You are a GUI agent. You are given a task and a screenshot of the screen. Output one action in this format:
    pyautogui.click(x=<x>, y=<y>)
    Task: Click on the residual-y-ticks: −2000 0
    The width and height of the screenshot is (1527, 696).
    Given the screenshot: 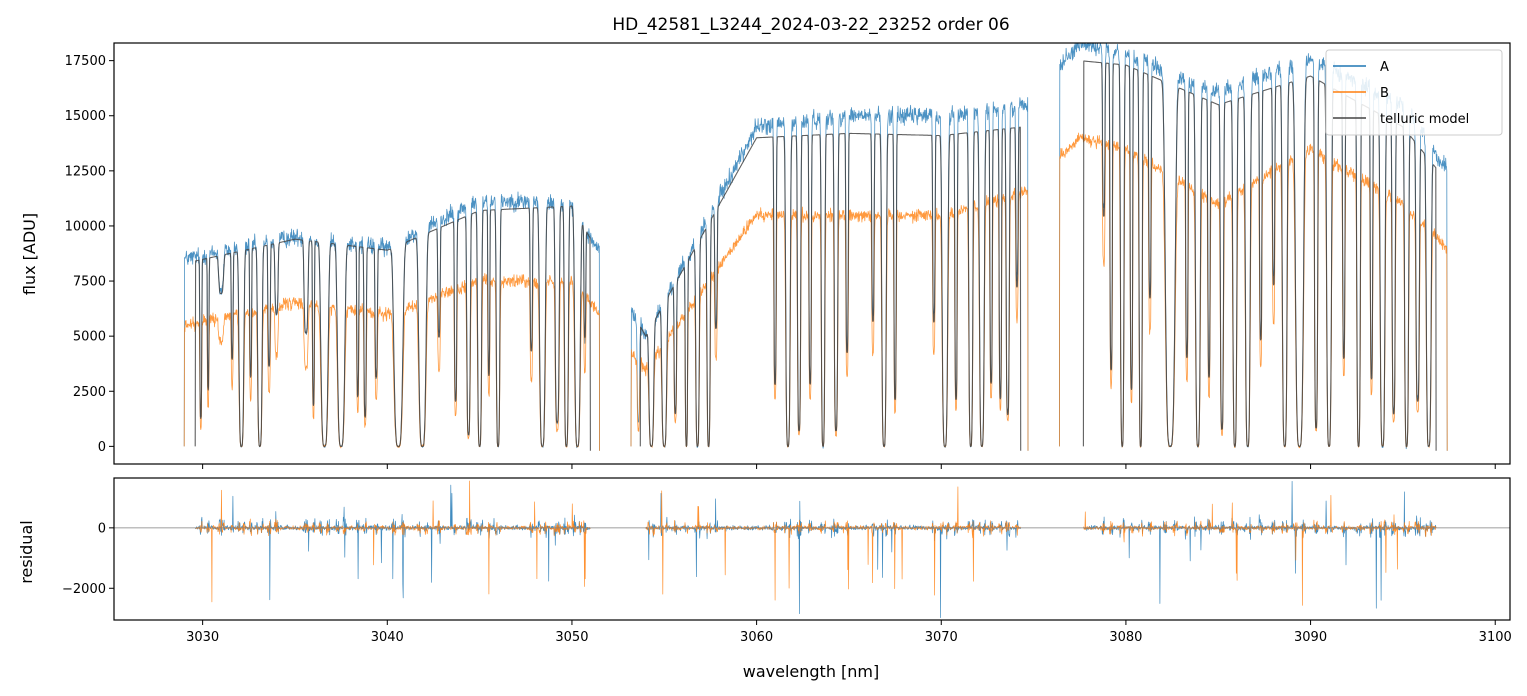 What is the action you would take?
    pyautogui.click(x=88, y=559)
    